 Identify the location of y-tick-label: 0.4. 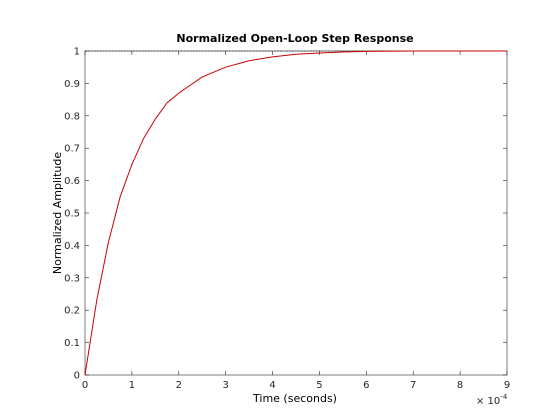
(72, 246).